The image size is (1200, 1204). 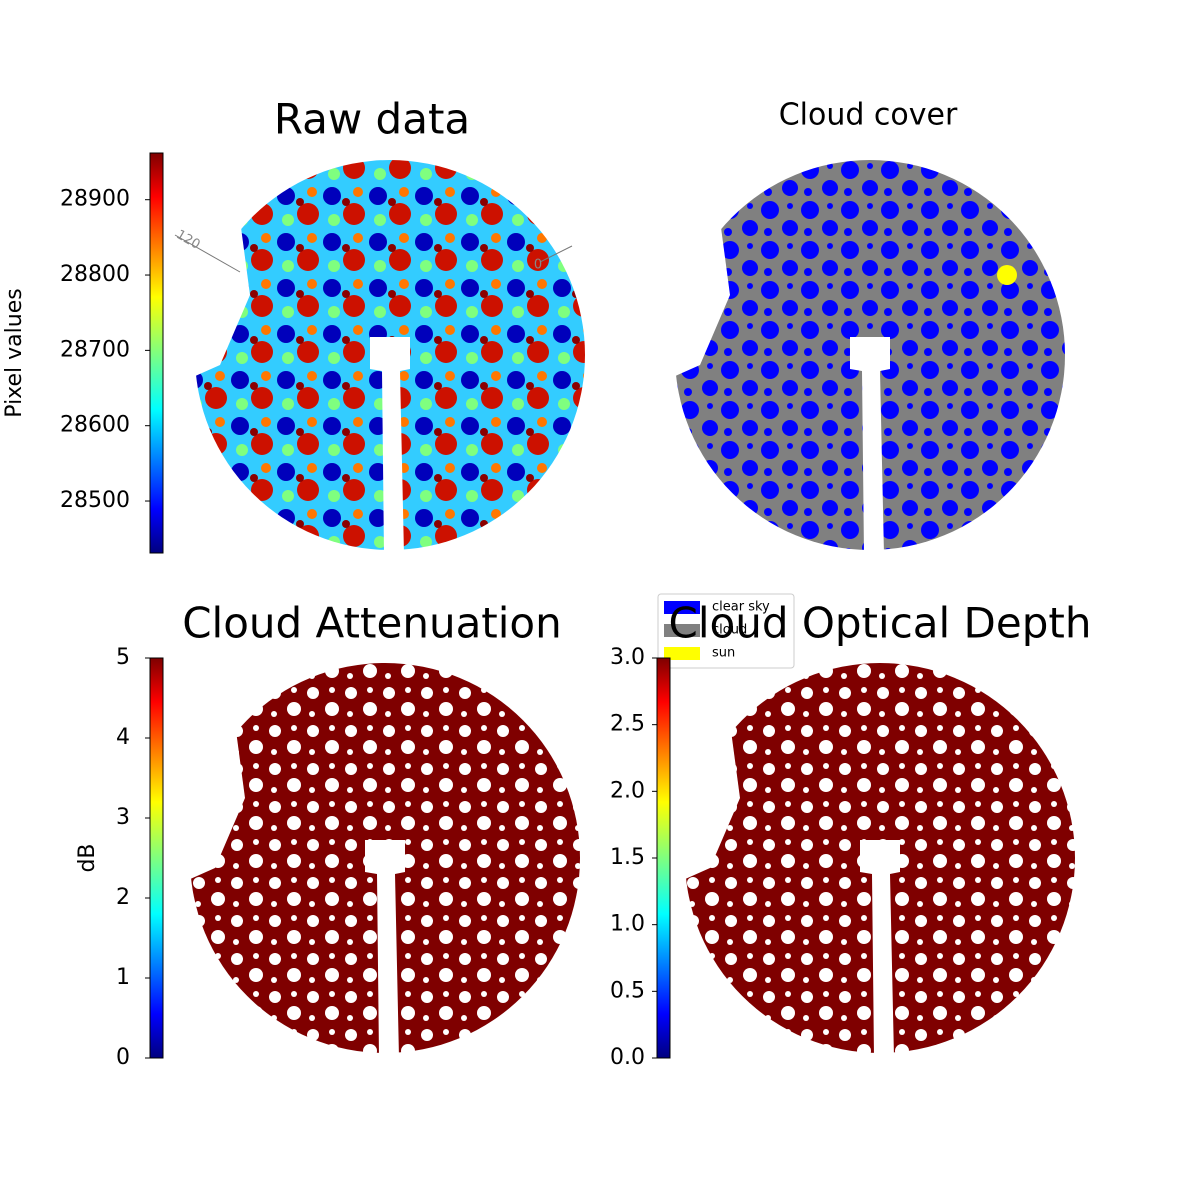 What do you see at coordinates (372, 623) in the screenshot?
I see `panel-title: Cloud Attenuation` at bounding box center [372, 623].